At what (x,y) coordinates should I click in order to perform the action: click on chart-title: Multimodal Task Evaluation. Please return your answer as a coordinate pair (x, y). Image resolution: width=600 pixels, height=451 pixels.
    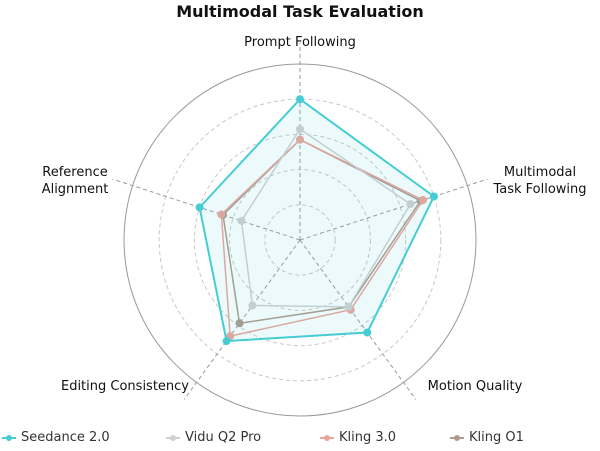
    Looking at the image, I should click on (300, 11).